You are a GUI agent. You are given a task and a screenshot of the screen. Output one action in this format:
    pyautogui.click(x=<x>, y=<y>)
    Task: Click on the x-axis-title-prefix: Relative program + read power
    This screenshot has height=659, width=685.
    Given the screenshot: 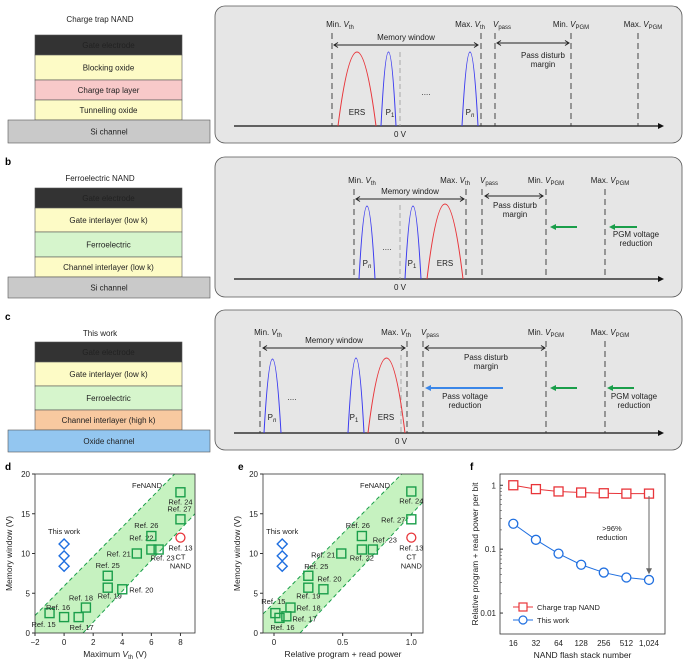 What is the action you would take?
    pyautogui.click(x=343, y=654)
    